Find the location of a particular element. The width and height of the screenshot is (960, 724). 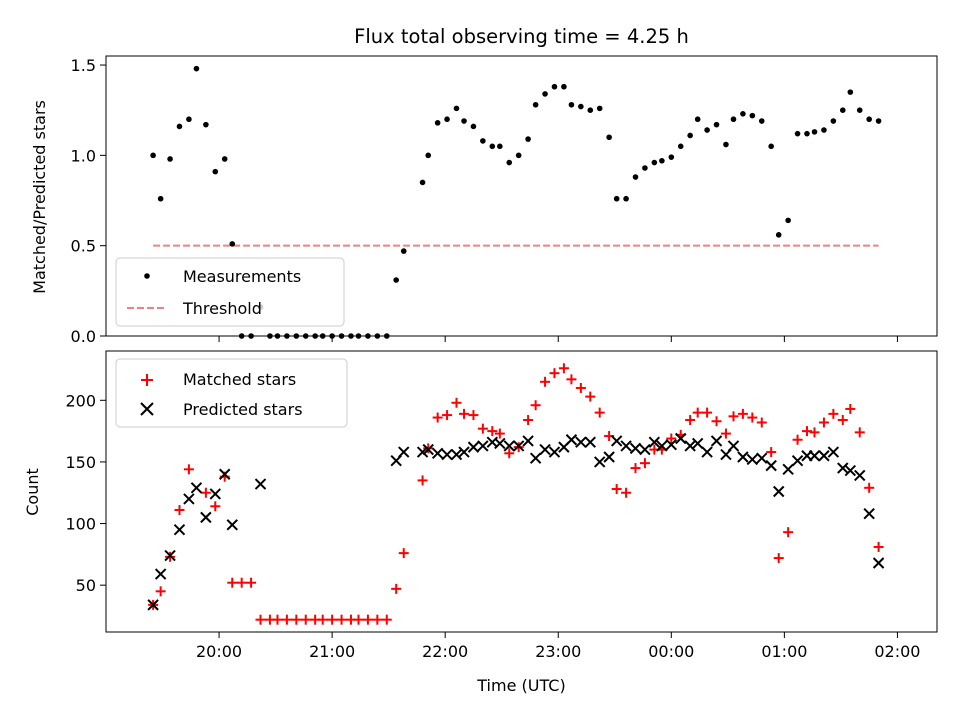

bottom-xtick-label: 02:00 is located at coordinates (897, 651).